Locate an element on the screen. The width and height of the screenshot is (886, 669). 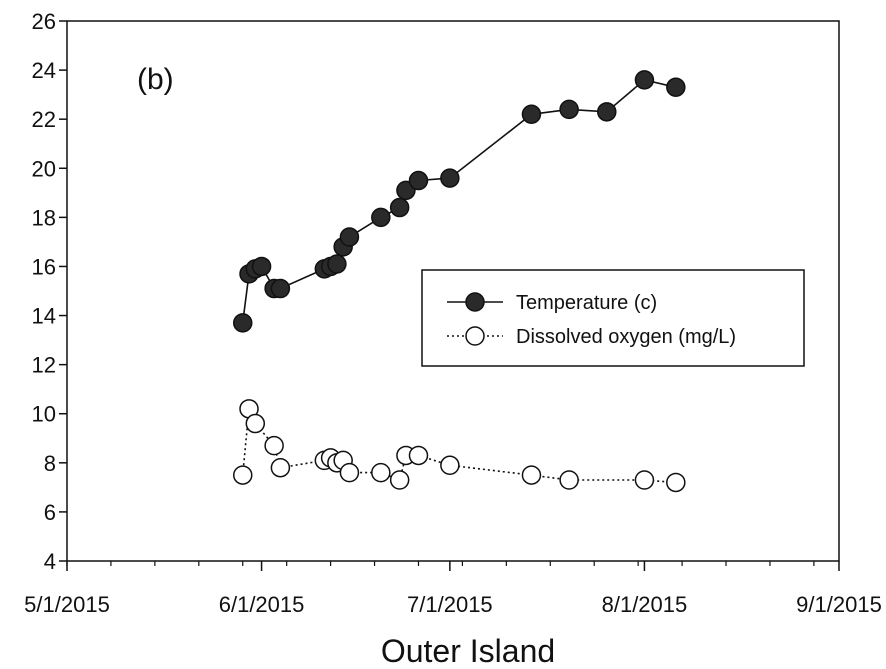
legend-label-dissolved-oxygen: Dissolved oxygen (mg/L) is located at coordinates (626, 337).